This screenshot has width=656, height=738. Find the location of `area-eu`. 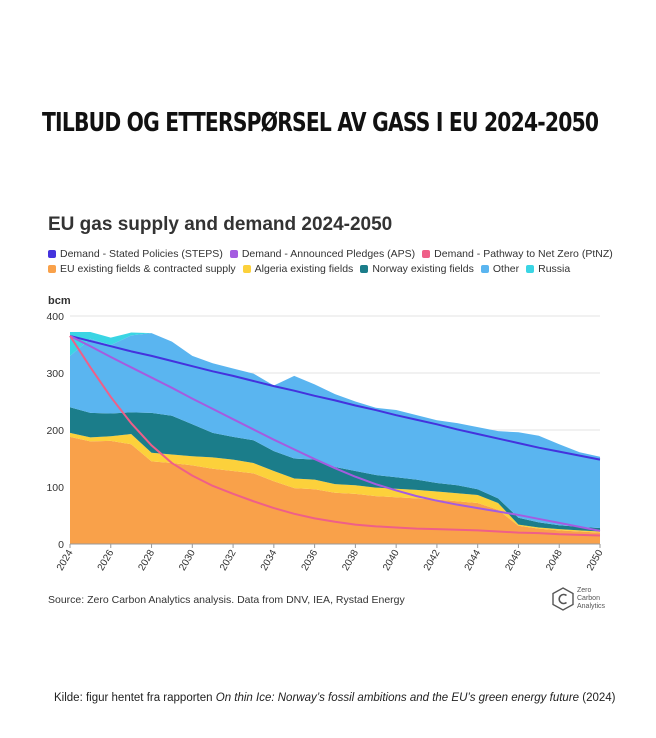

area-eu is located at coordinates (335, 490).